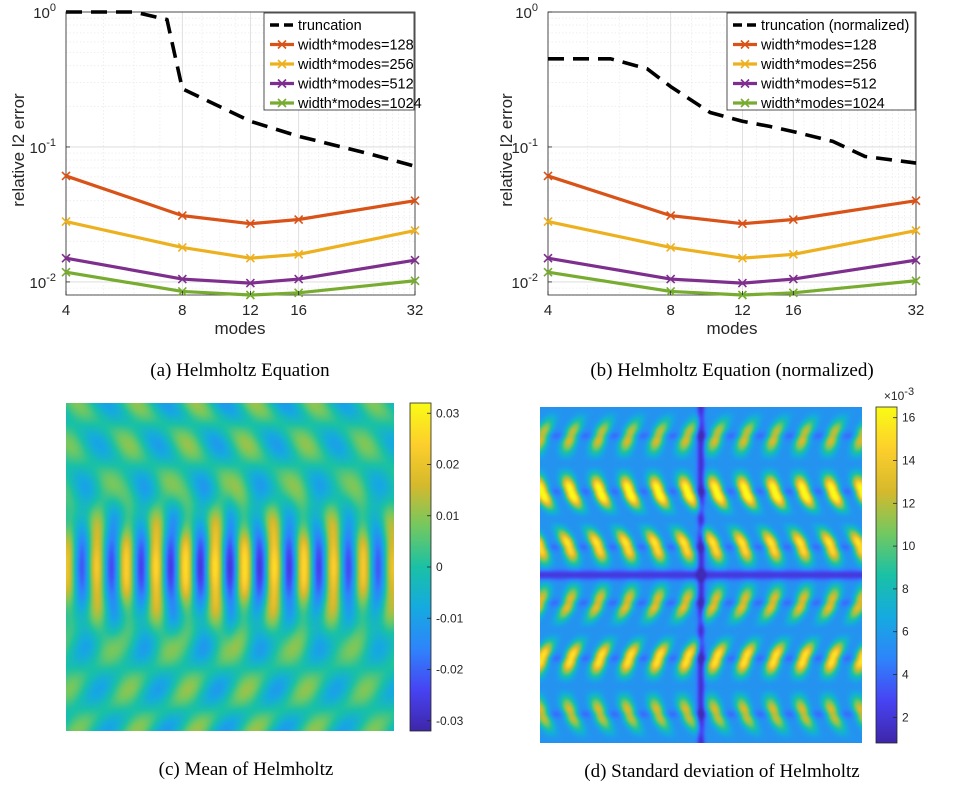 The height and width of the screenshot is (787, 955). Describe the element at coordinates (240, 370) in the screenshot. I see `caption-a: (a) Helmholtz Equation` at that location.